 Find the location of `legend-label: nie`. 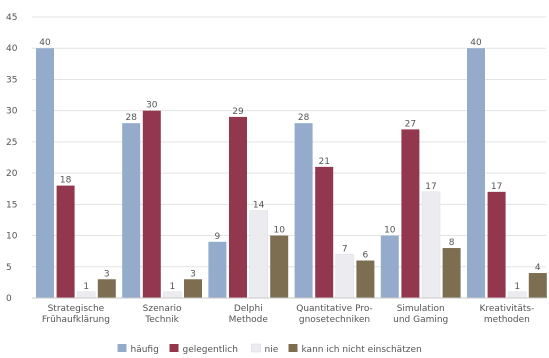

legend-label: nie is located at coordinates (272, 350).